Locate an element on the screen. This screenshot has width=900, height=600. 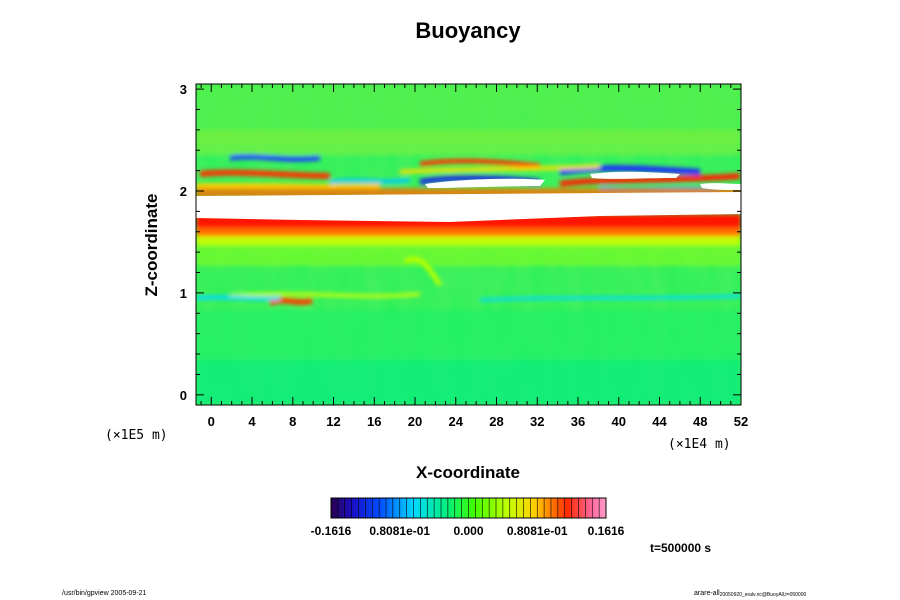
y-tick-label: 1 is located at coordinates (183, 293).